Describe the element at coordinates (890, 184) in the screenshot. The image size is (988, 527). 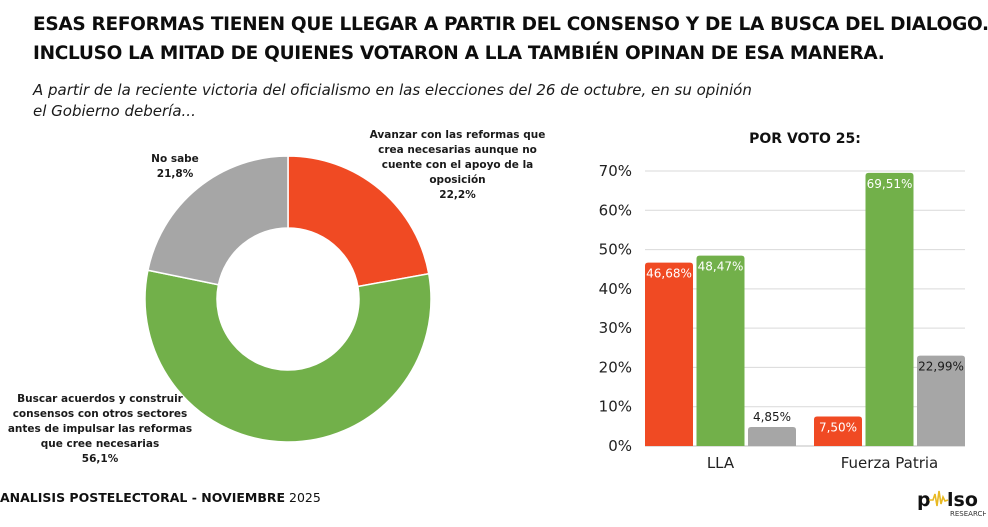
I see `bar-value-label: 69,51%` at that location.